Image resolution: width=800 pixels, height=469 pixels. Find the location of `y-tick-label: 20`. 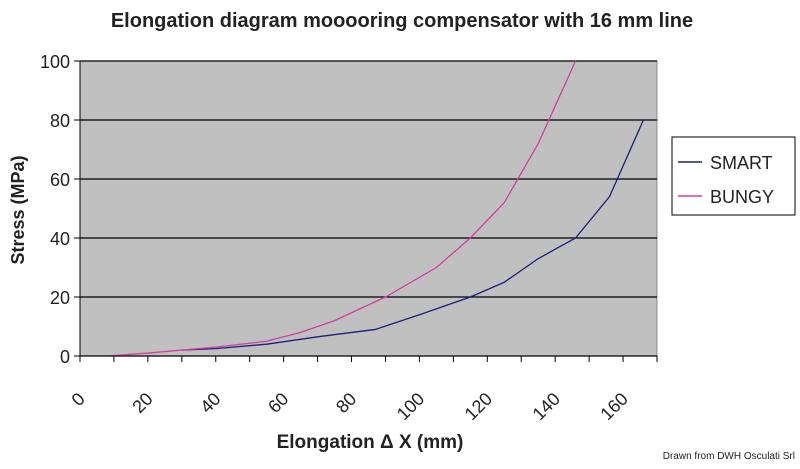

y-tick-label: 20 is located at coordinates (60, 298).